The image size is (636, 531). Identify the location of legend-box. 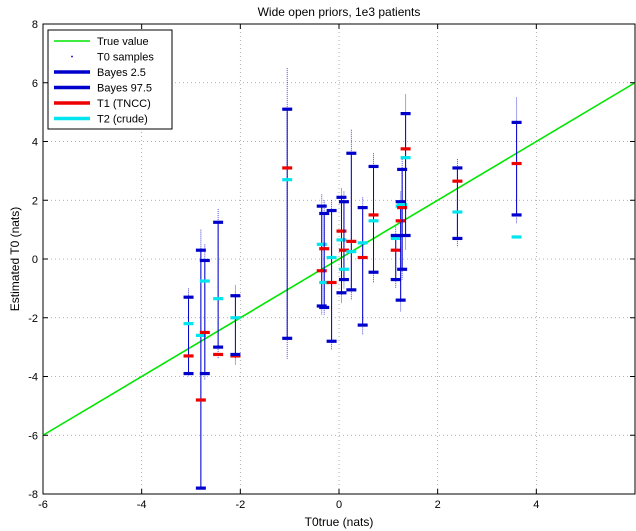
(110, 79).